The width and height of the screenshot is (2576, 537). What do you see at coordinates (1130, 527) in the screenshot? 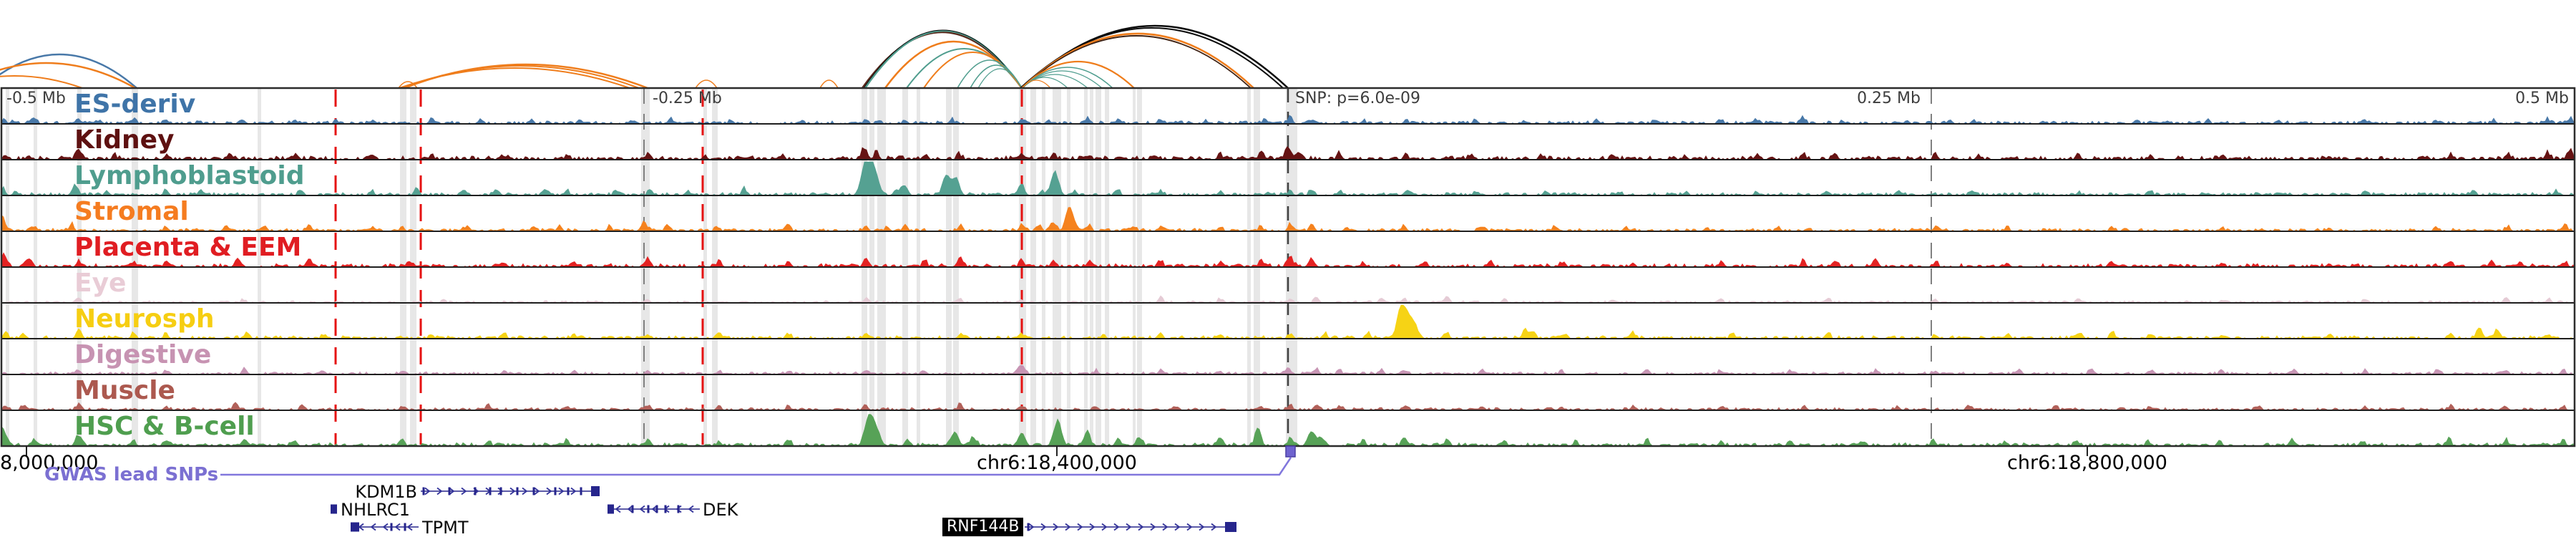
I see `gene-model-rnf144b` at bounding box center [1130, 527].